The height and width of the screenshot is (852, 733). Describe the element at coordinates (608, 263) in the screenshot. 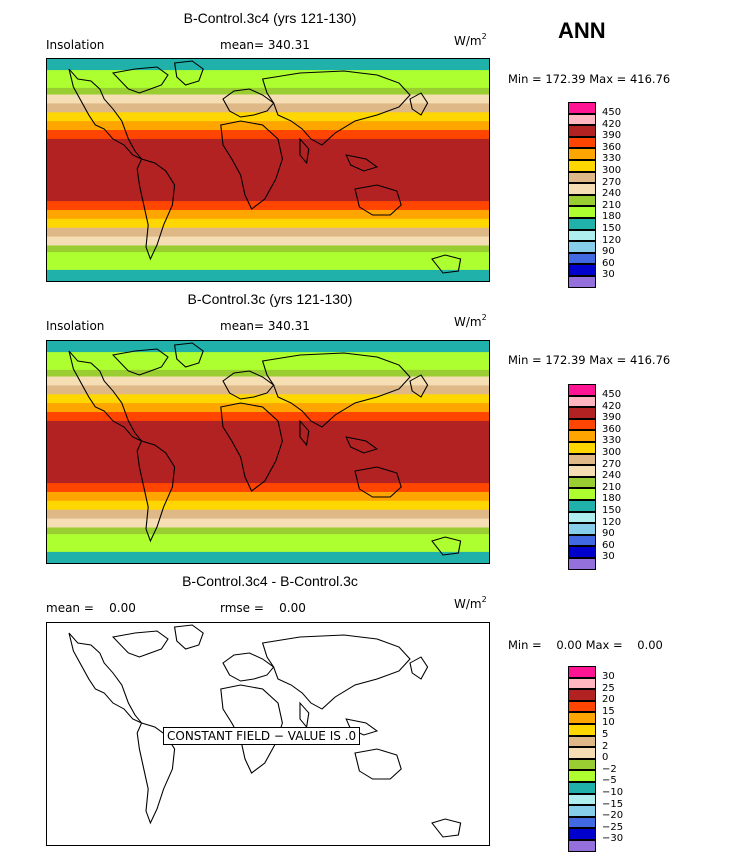

I see `legend-tick-label: 60` at that location.